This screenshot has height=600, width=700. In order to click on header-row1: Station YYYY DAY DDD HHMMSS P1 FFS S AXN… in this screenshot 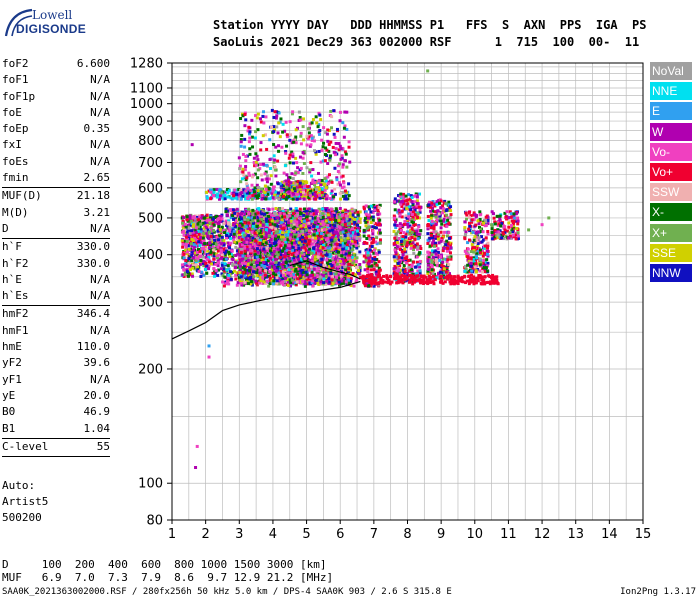, I will do `click(430, 25)`.